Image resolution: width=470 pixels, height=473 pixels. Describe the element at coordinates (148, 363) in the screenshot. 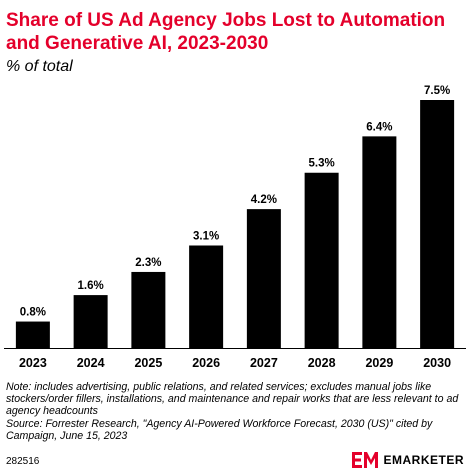

I see `x-tick-label-2025: 2025` at that location.